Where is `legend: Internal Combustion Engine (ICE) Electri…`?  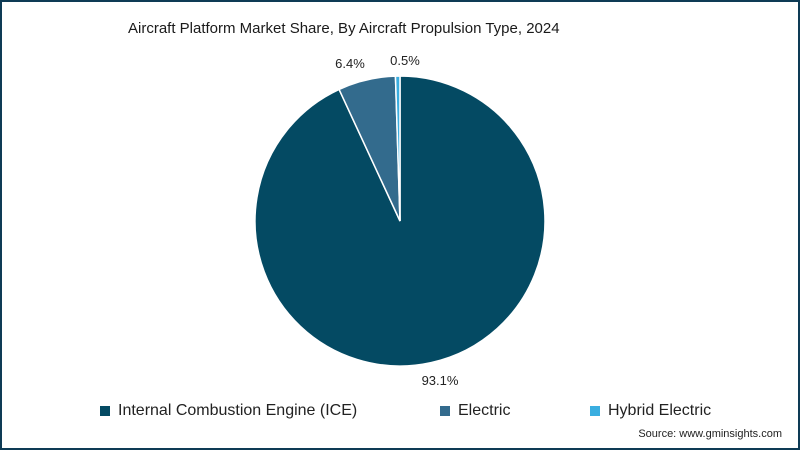 legend: Internal Combustion Engine (ICE) Electri… is located at coordinates (400, 412).